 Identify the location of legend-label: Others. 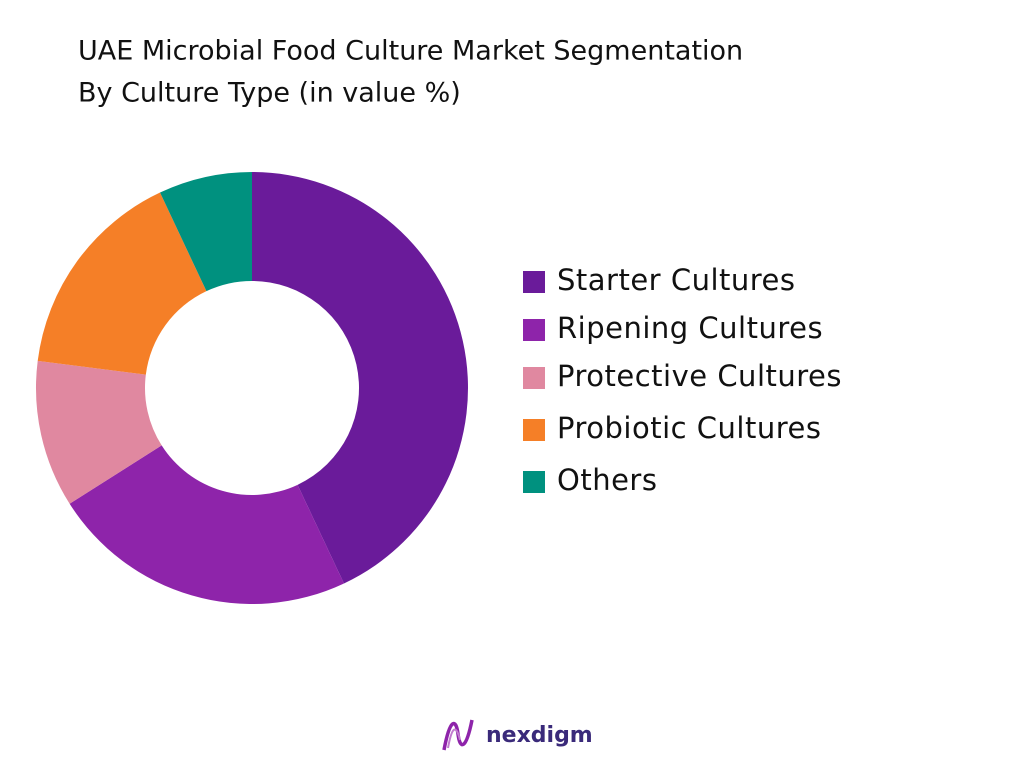
(607, 480).